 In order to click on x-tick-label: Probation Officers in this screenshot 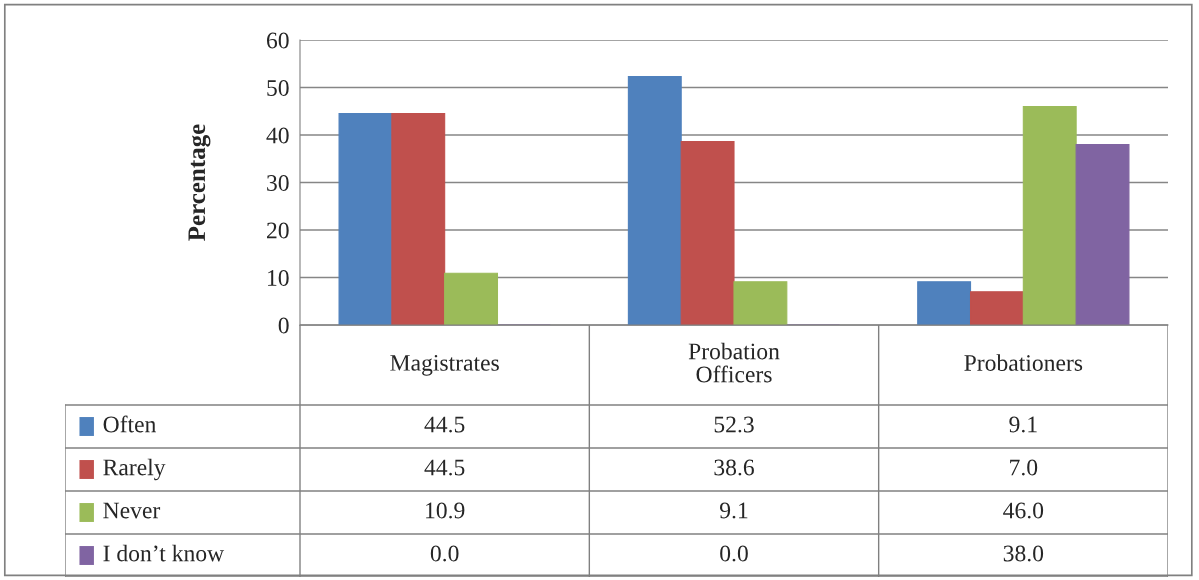, I will do `click(734, 362)`.